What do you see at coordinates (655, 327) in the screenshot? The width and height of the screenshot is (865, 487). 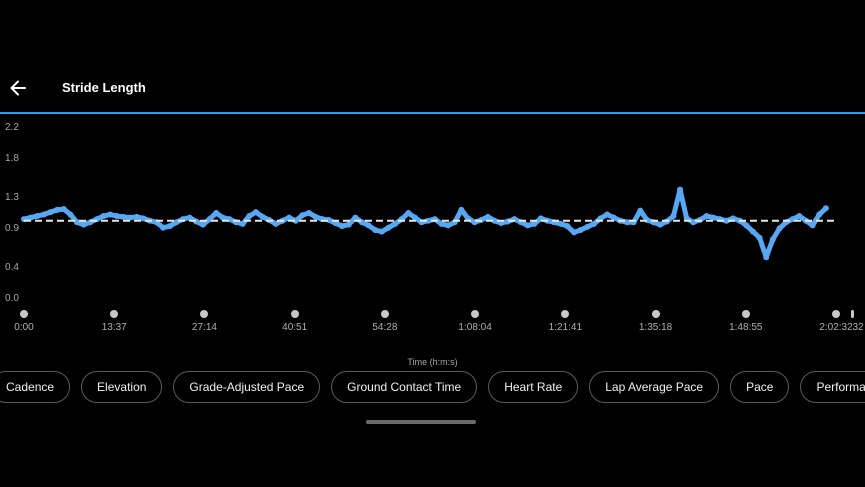 I see `x-tick-label: 1:35:18` at bounding box center [655, 327].